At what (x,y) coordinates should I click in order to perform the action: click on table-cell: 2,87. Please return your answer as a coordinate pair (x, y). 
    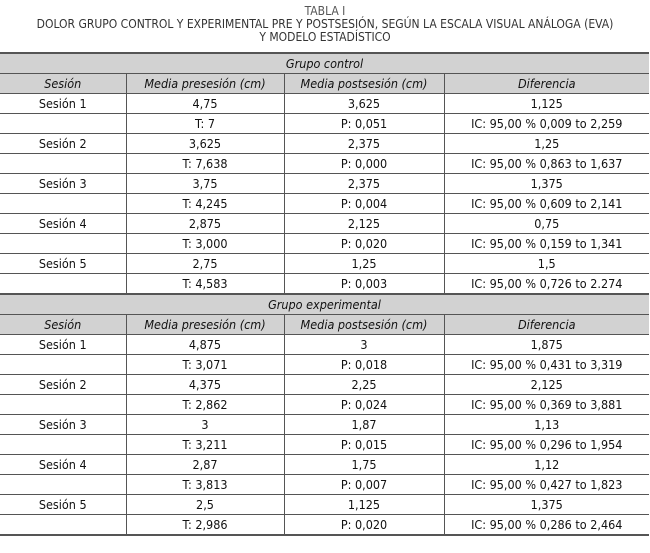
    Looking at the image, I should click on (205, 464).